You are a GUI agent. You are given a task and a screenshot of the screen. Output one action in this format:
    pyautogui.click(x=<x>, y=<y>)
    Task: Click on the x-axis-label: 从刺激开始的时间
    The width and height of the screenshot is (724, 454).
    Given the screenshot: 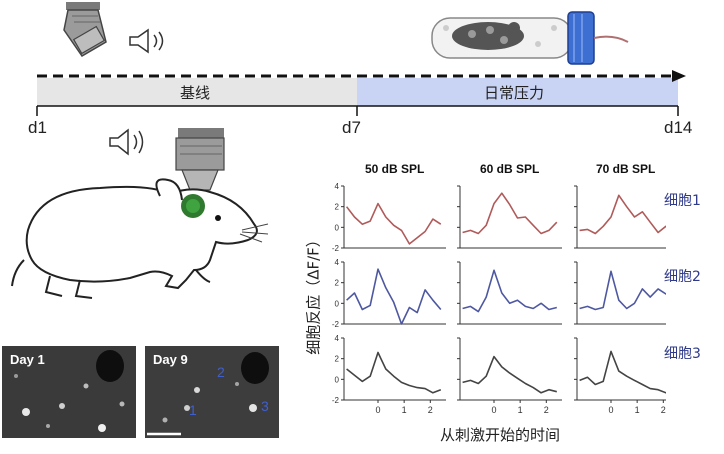 What is the action you would take?
    pyautogui.click(x=500, y=435)
    